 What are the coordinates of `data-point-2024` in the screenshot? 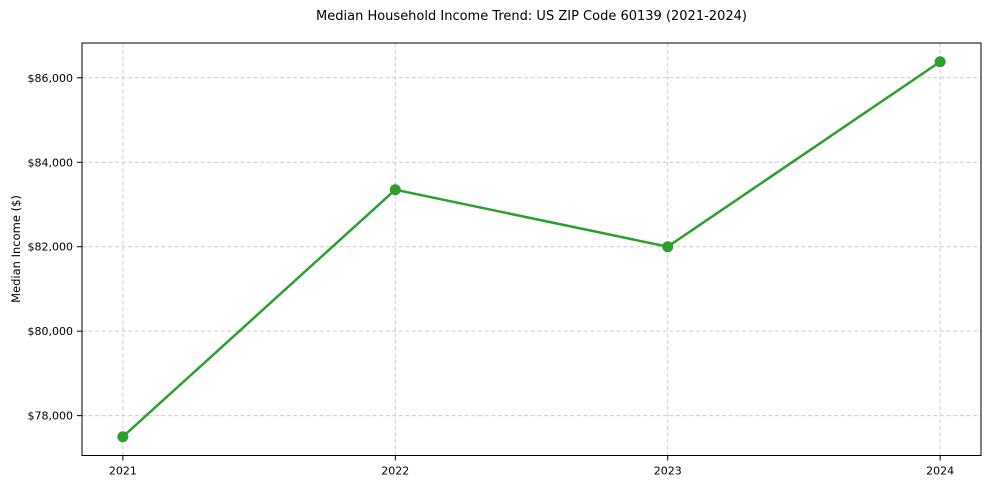 It's located at (940, 62).